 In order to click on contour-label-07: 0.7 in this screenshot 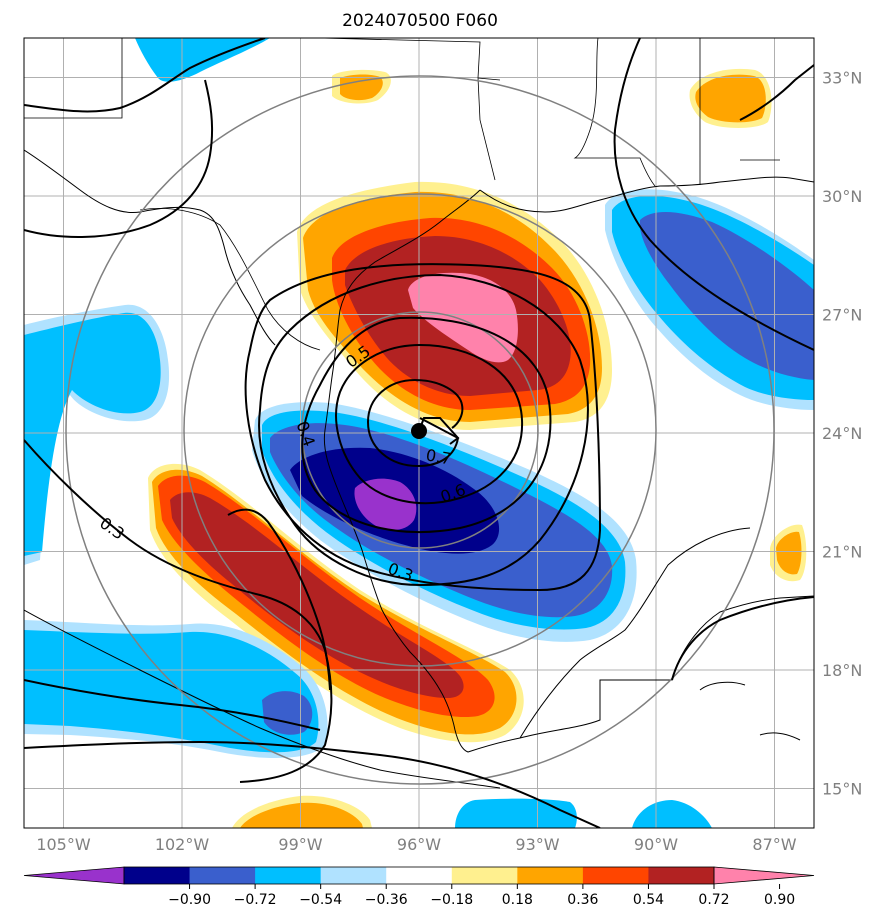, I will do `click(438, 456)`.